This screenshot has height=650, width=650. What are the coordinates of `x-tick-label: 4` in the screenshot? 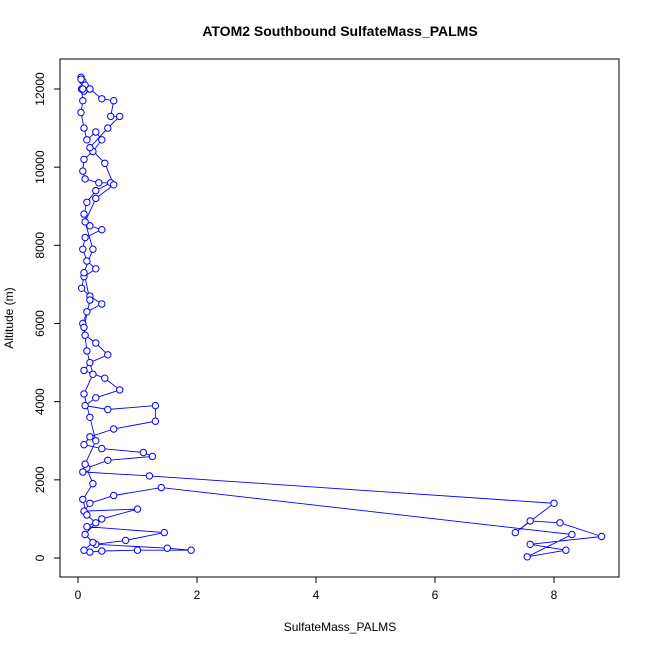 It's located at (316, 595).